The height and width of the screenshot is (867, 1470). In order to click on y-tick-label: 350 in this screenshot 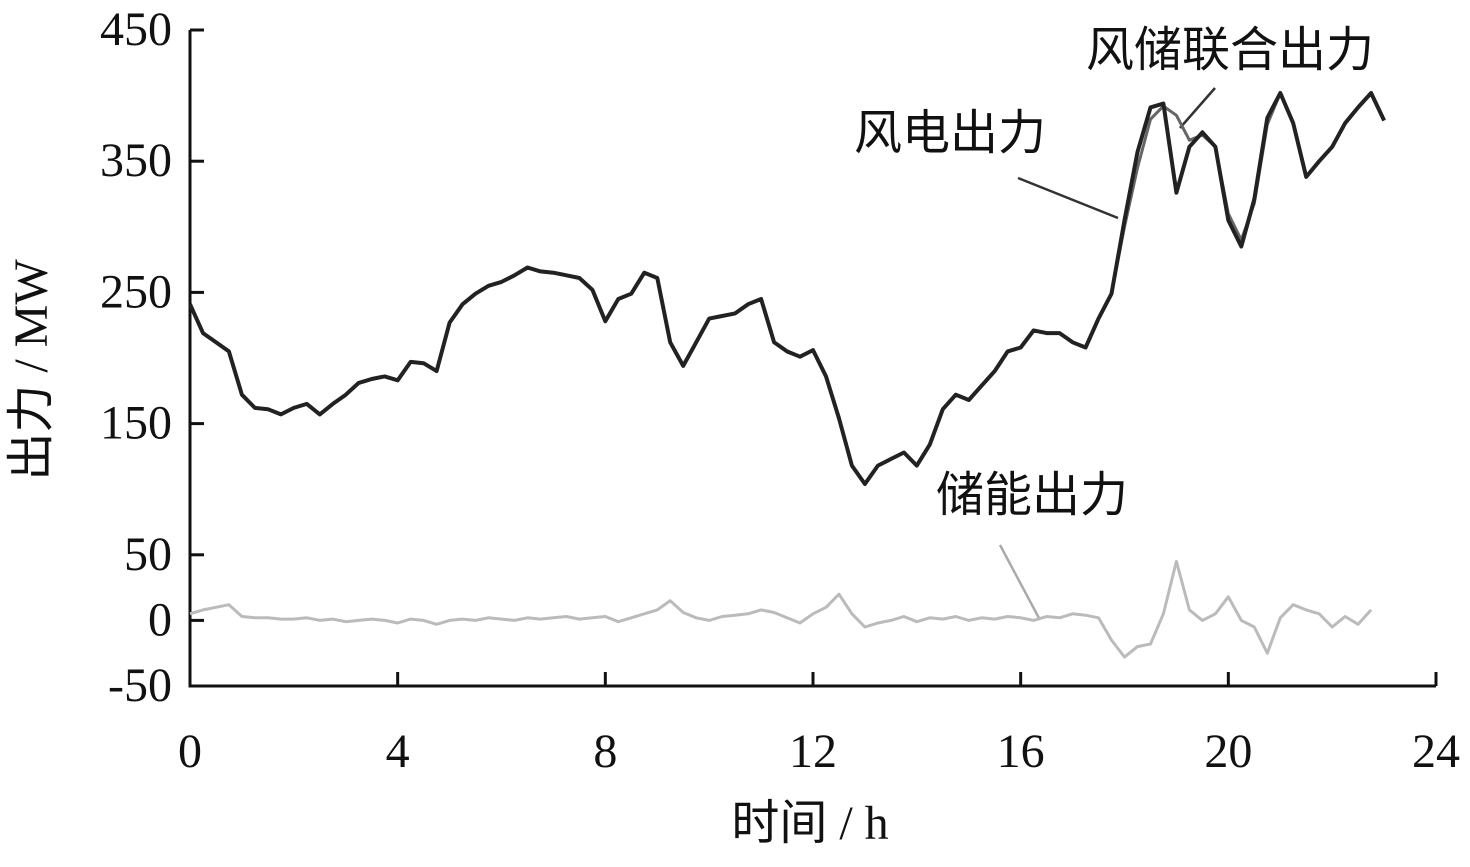, I will do `click(136, 160)`.